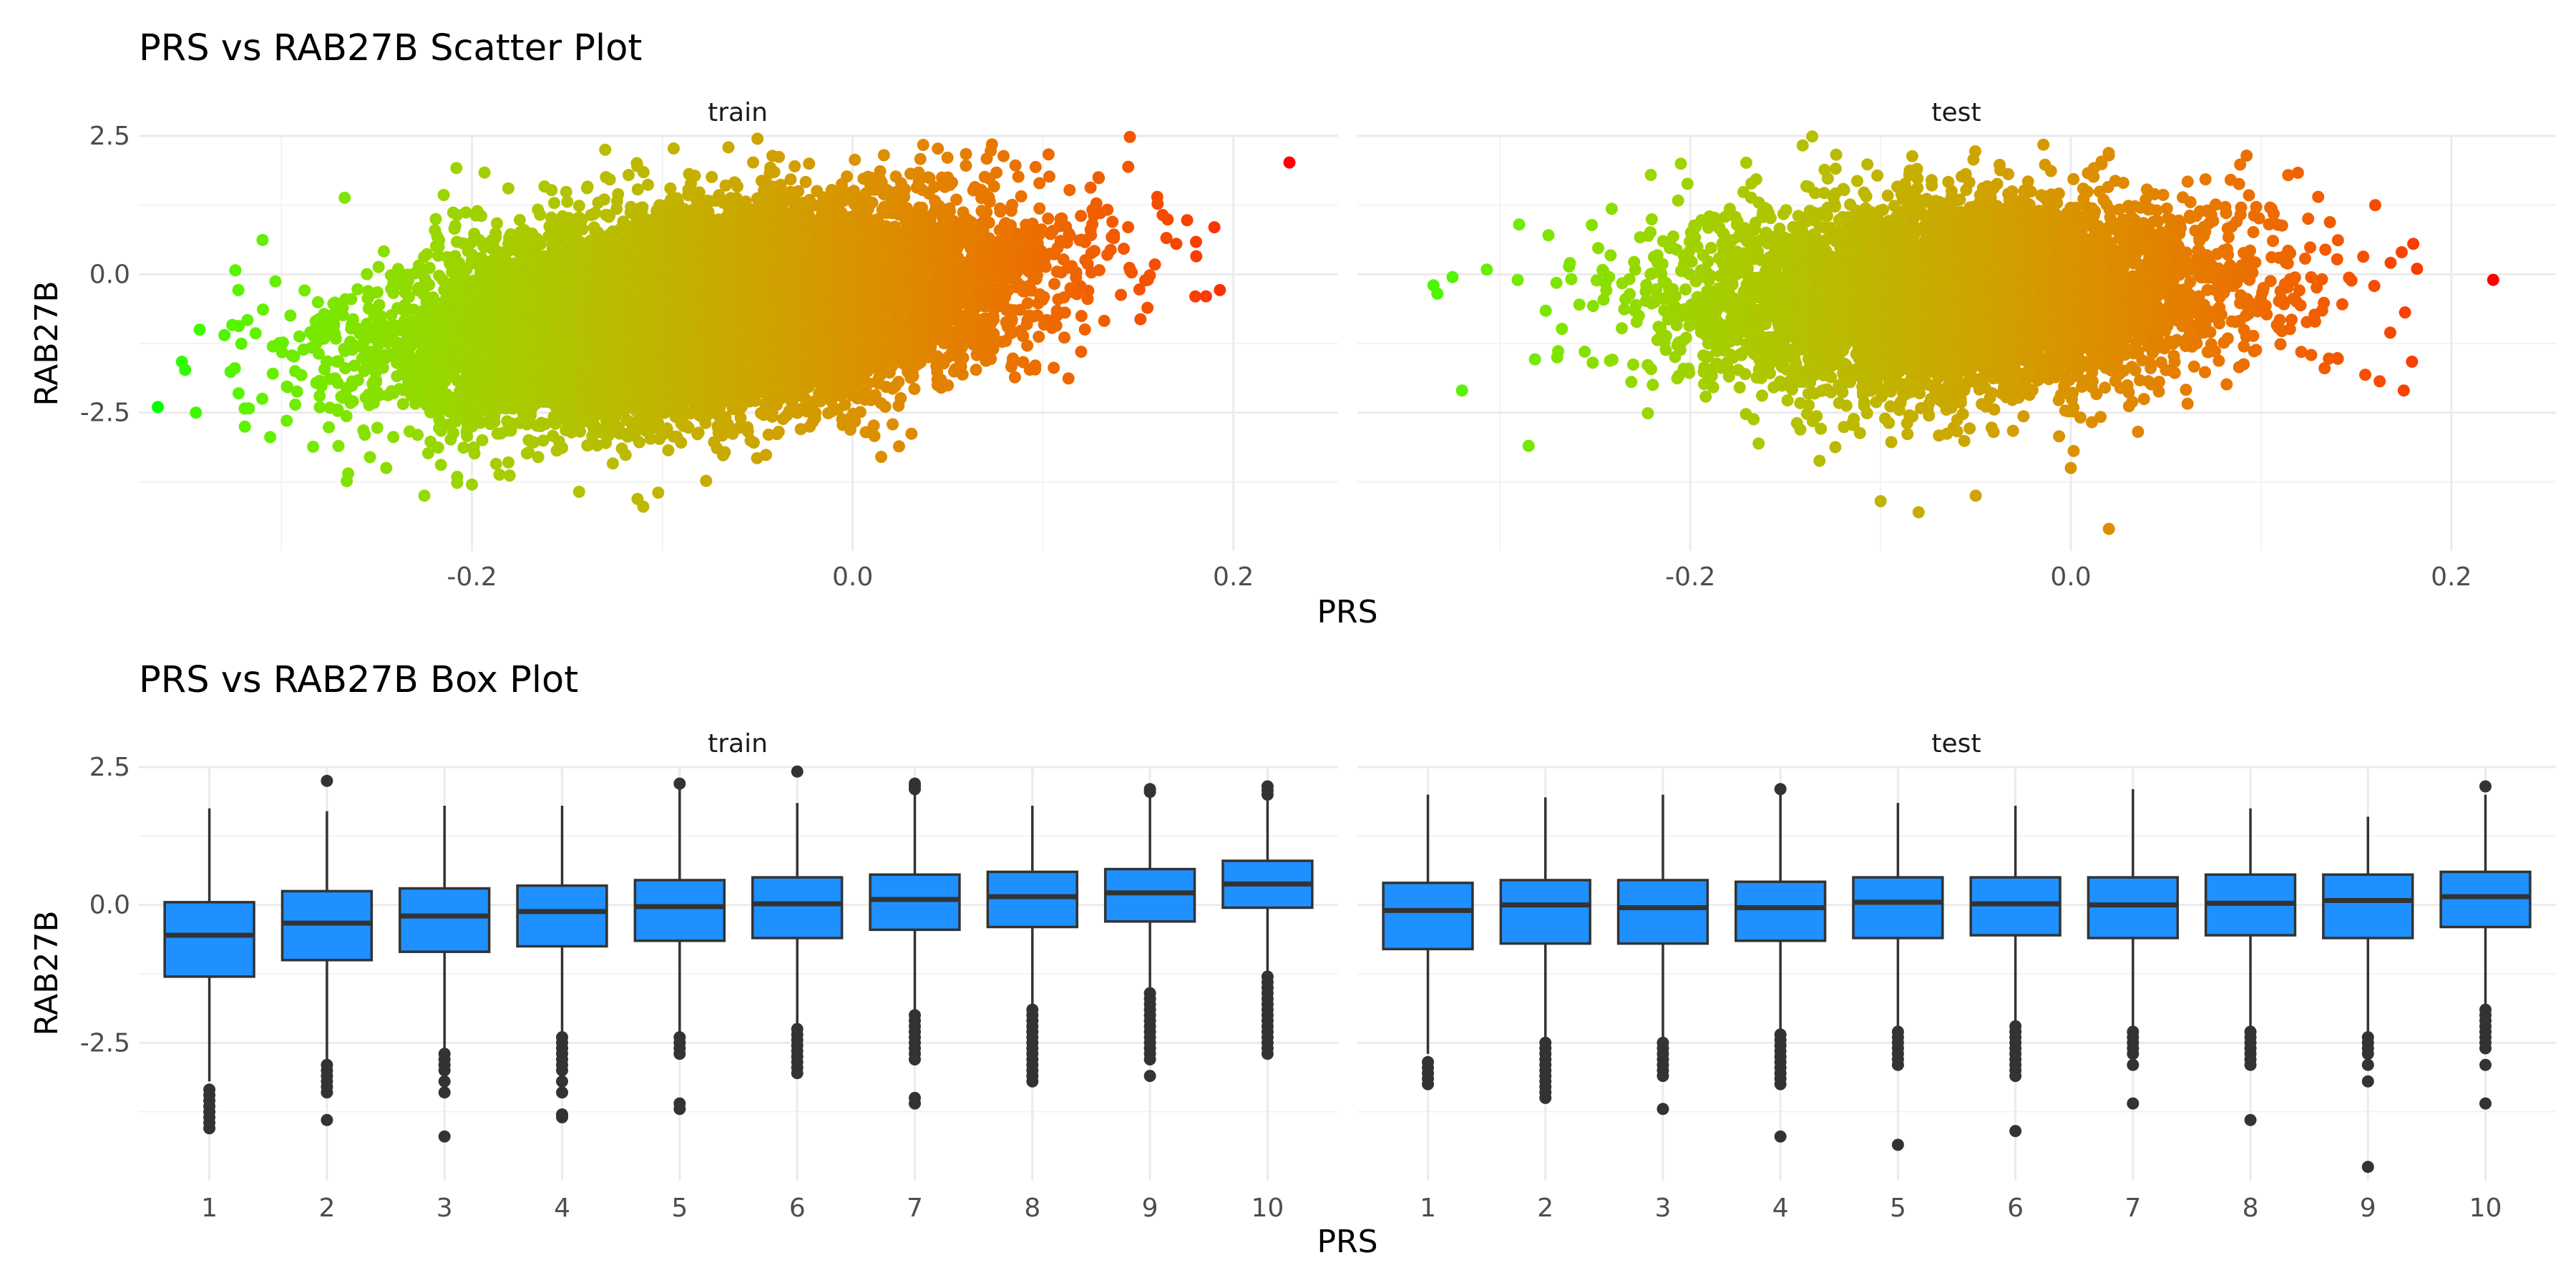 Image resolution: width=2576 pixels, height=1288 pixels. What do you see at coordinates (390, 48) in the screenshot?
I see `scatter-plot-title: PRS vs RAB27B Scatter Plot` at bounding box center [390, 48].